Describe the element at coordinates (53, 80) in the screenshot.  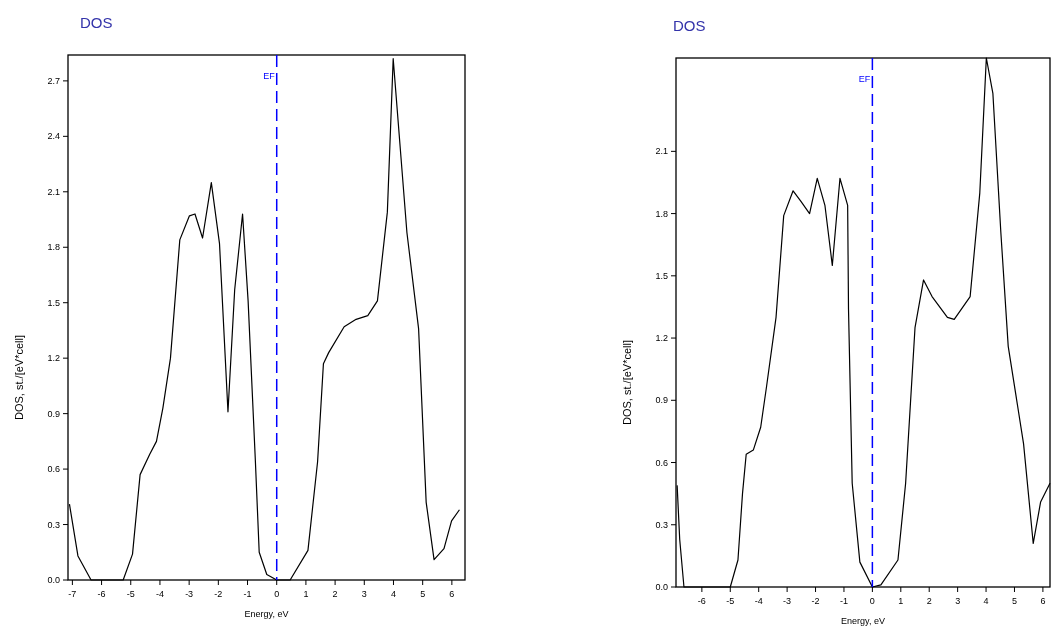
I see `y-tick-label: 2.7` at that location.